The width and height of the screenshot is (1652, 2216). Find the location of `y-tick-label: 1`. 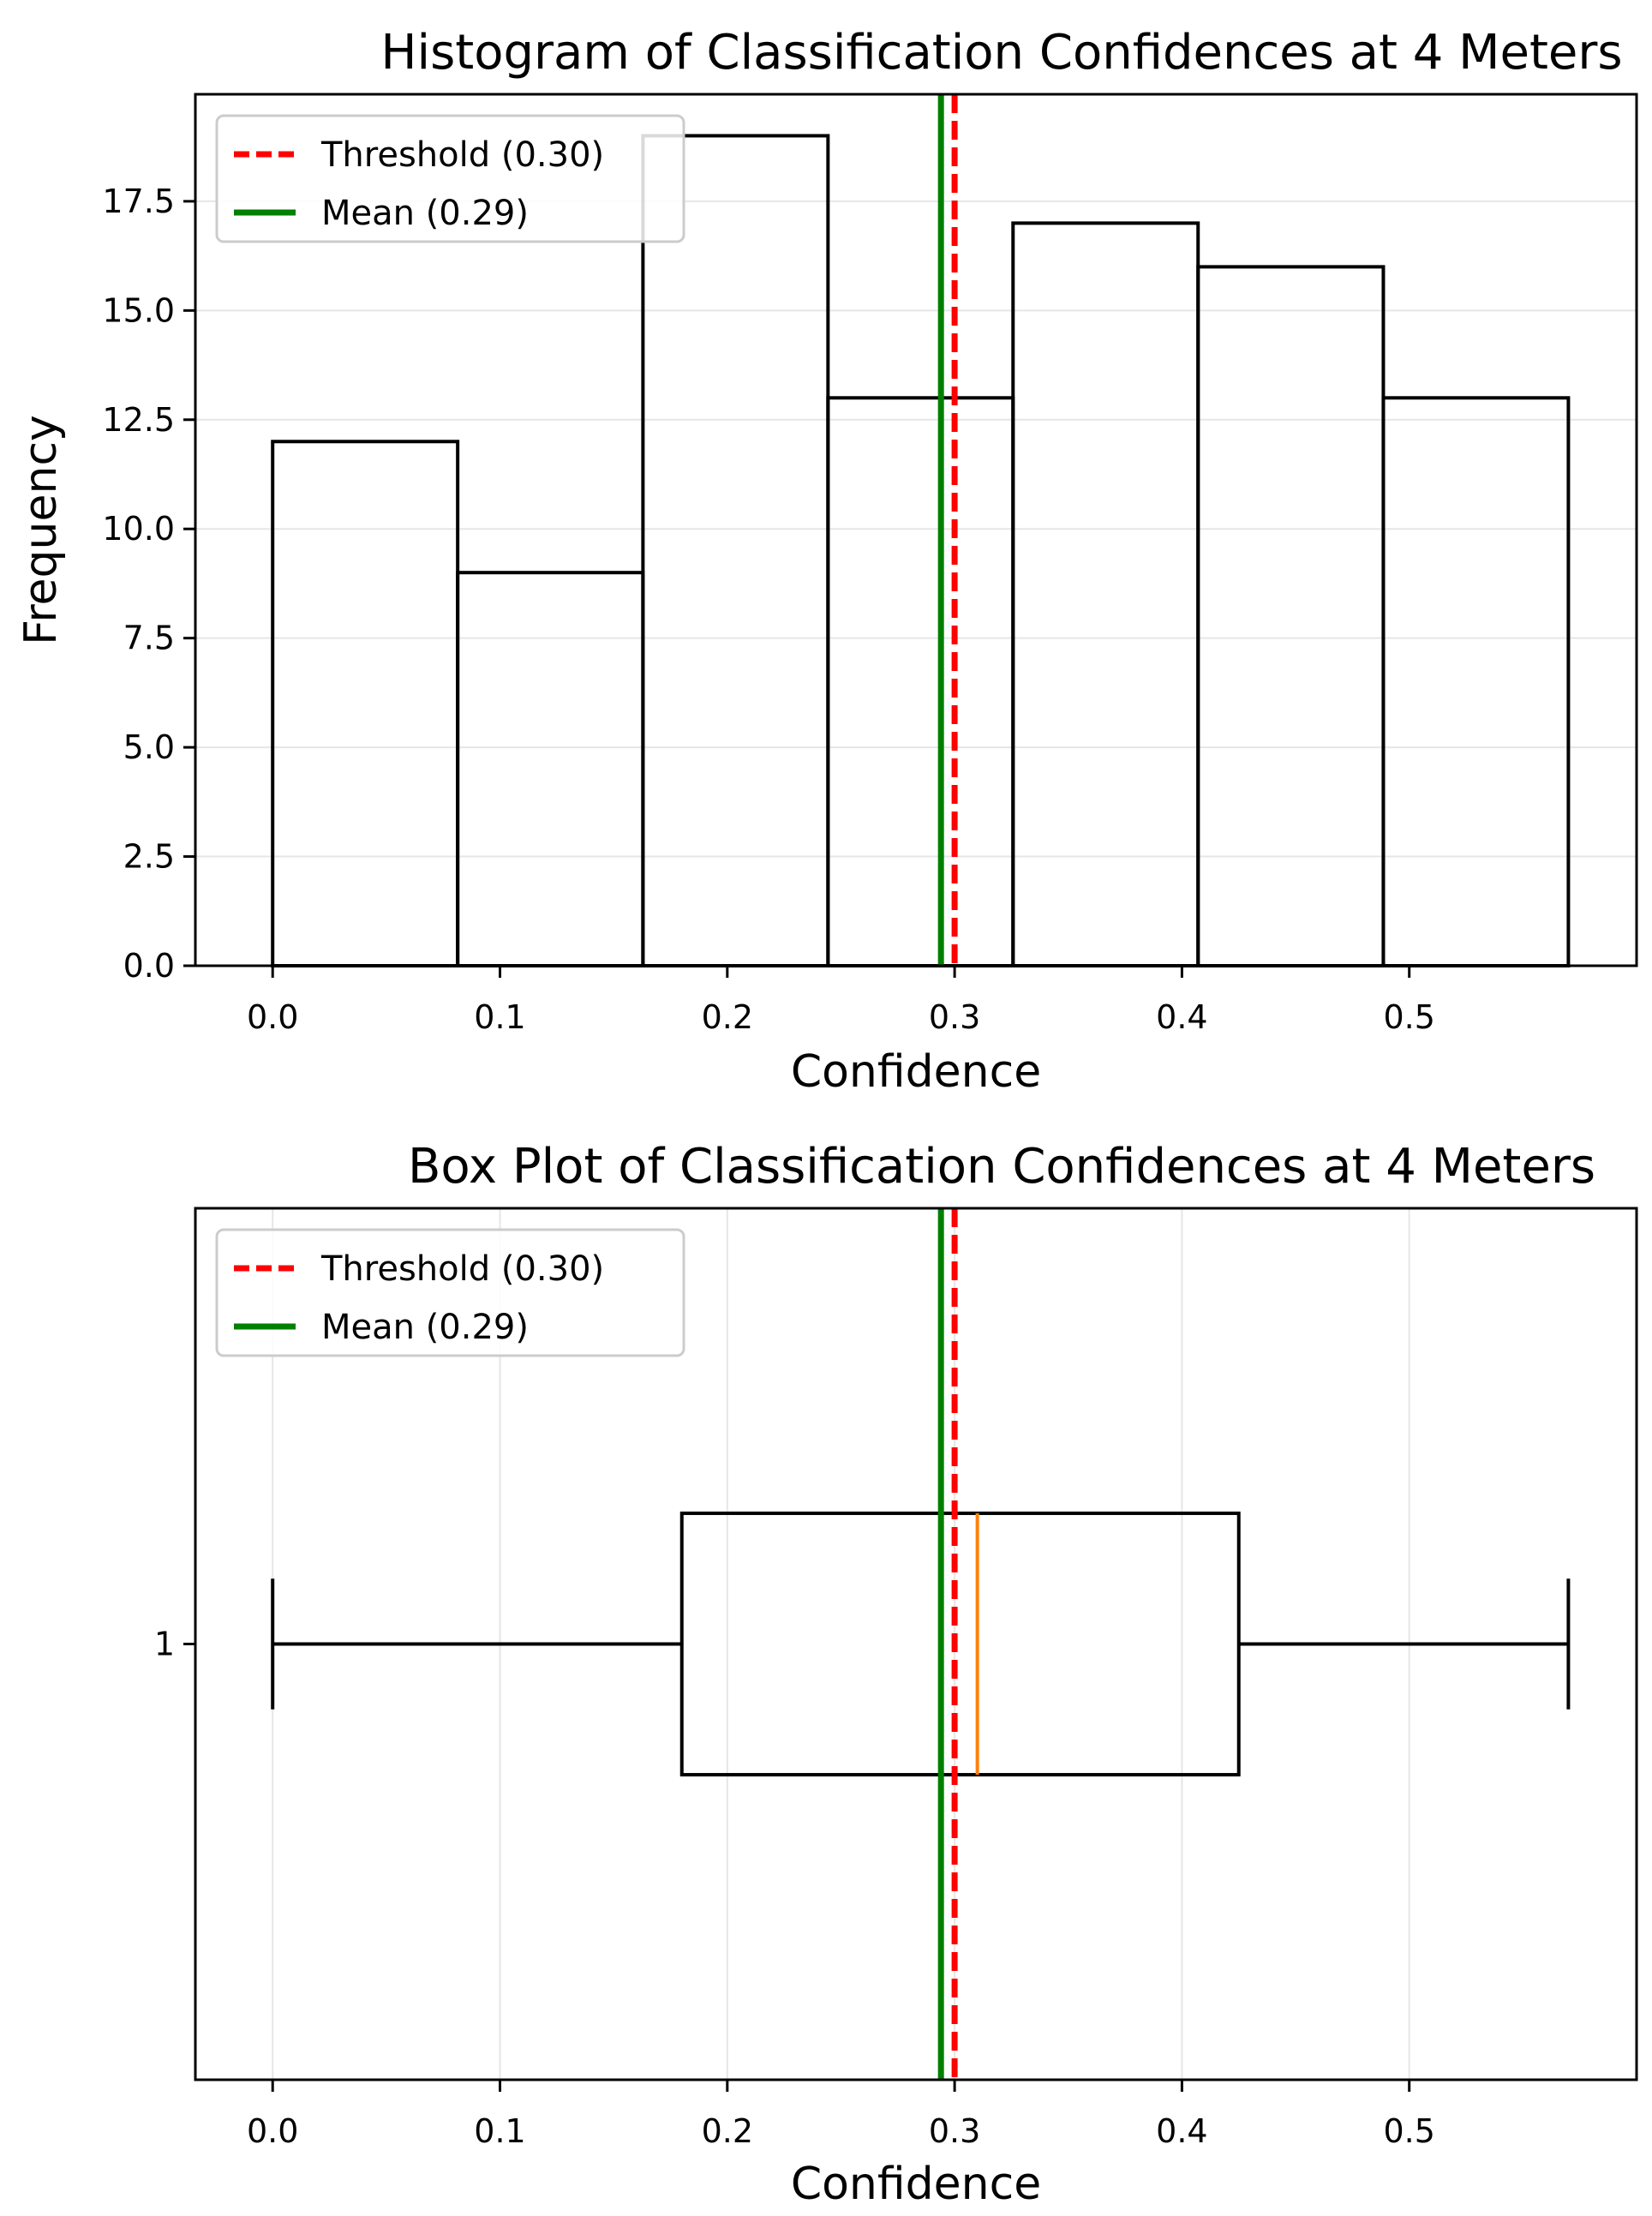

y-tick-label: 1 is located at coordinates (164, 1644).